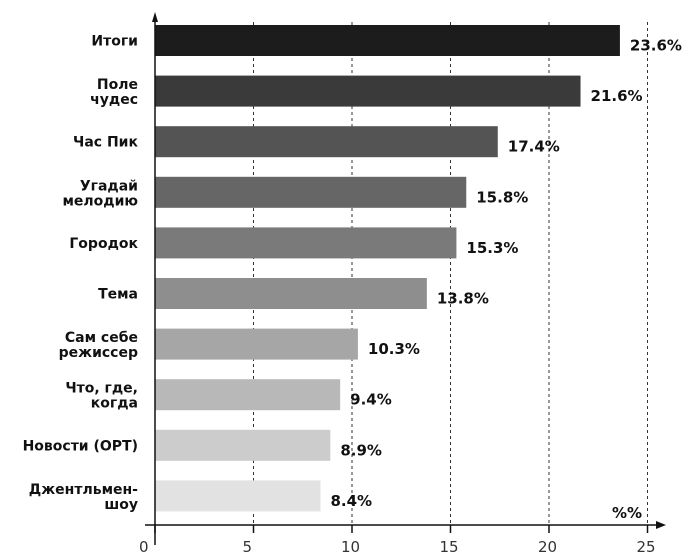  I want to click on category-label: Городок, so click(103, 244).